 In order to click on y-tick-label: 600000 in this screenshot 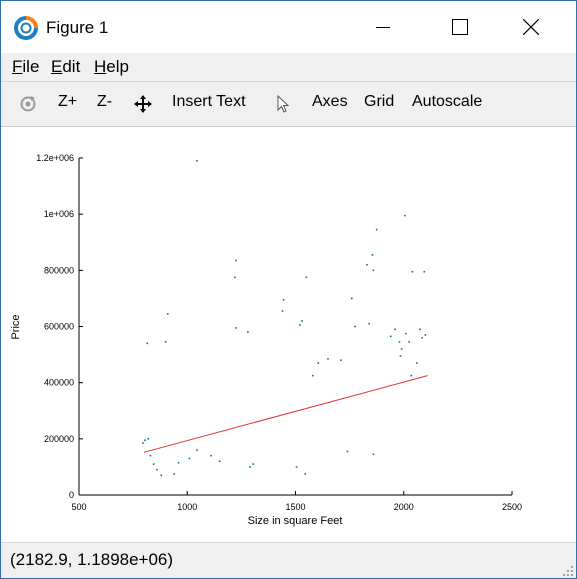, I will do `click(59, 327)`.